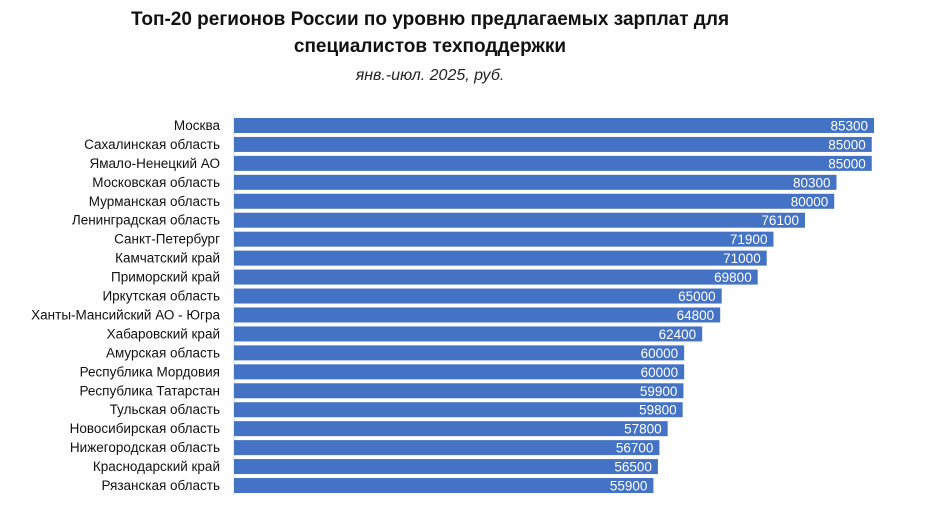 Image resolution: width=930 pixels, height=512 pixels. What do you see at coordinates (152, 144) in the screenshot?
I see `category-label: Сахалинская область` at bounding box center [152, 144].